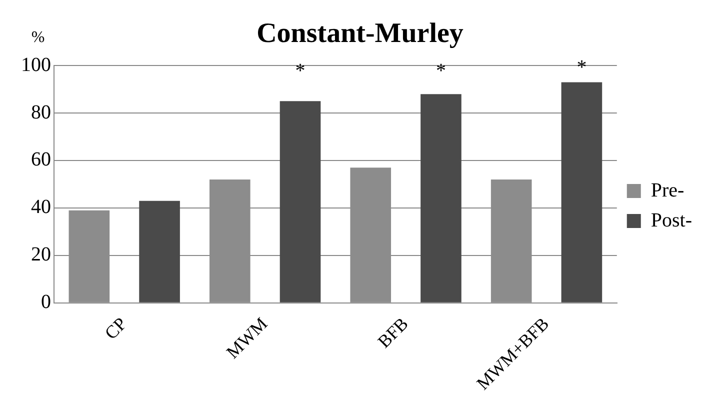 The image size is (720, 412). I want to click on y-tick-label: 100, so click(36, 65).